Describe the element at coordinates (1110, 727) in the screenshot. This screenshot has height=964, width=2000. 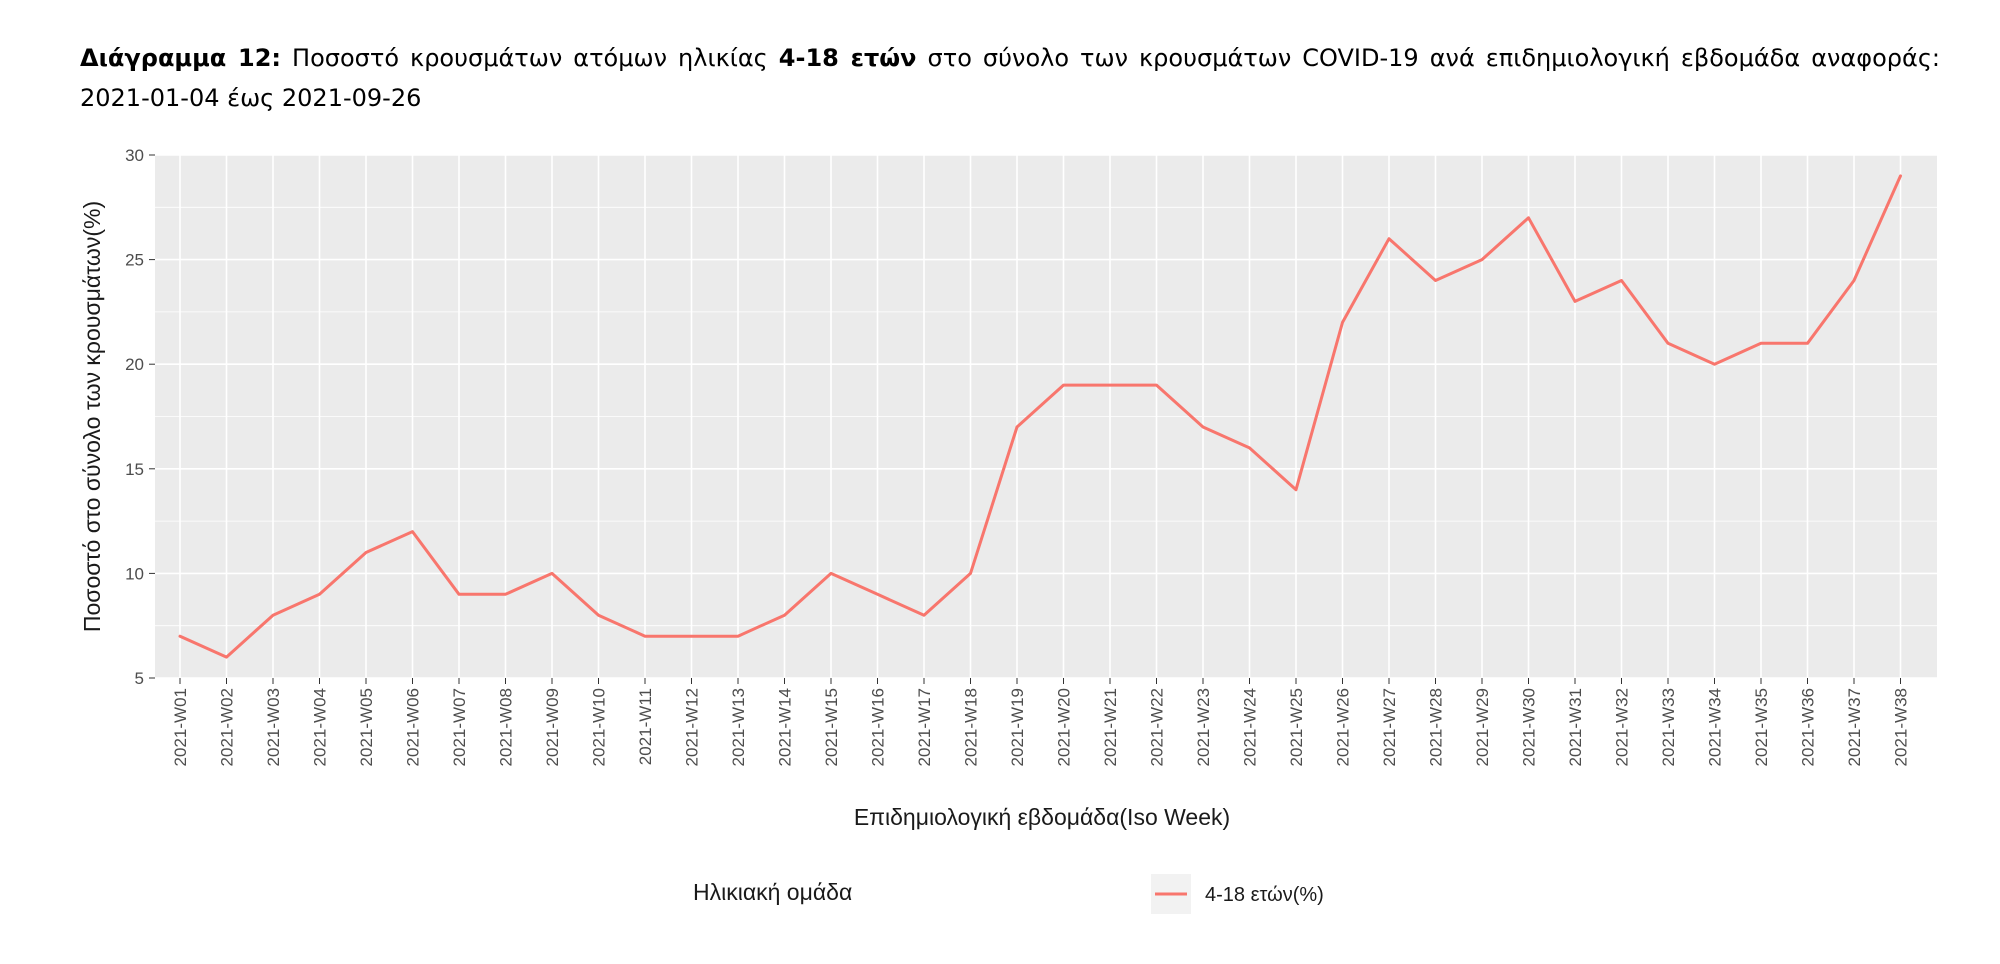
I see `x-tick-label: 2021-W21` at that location.